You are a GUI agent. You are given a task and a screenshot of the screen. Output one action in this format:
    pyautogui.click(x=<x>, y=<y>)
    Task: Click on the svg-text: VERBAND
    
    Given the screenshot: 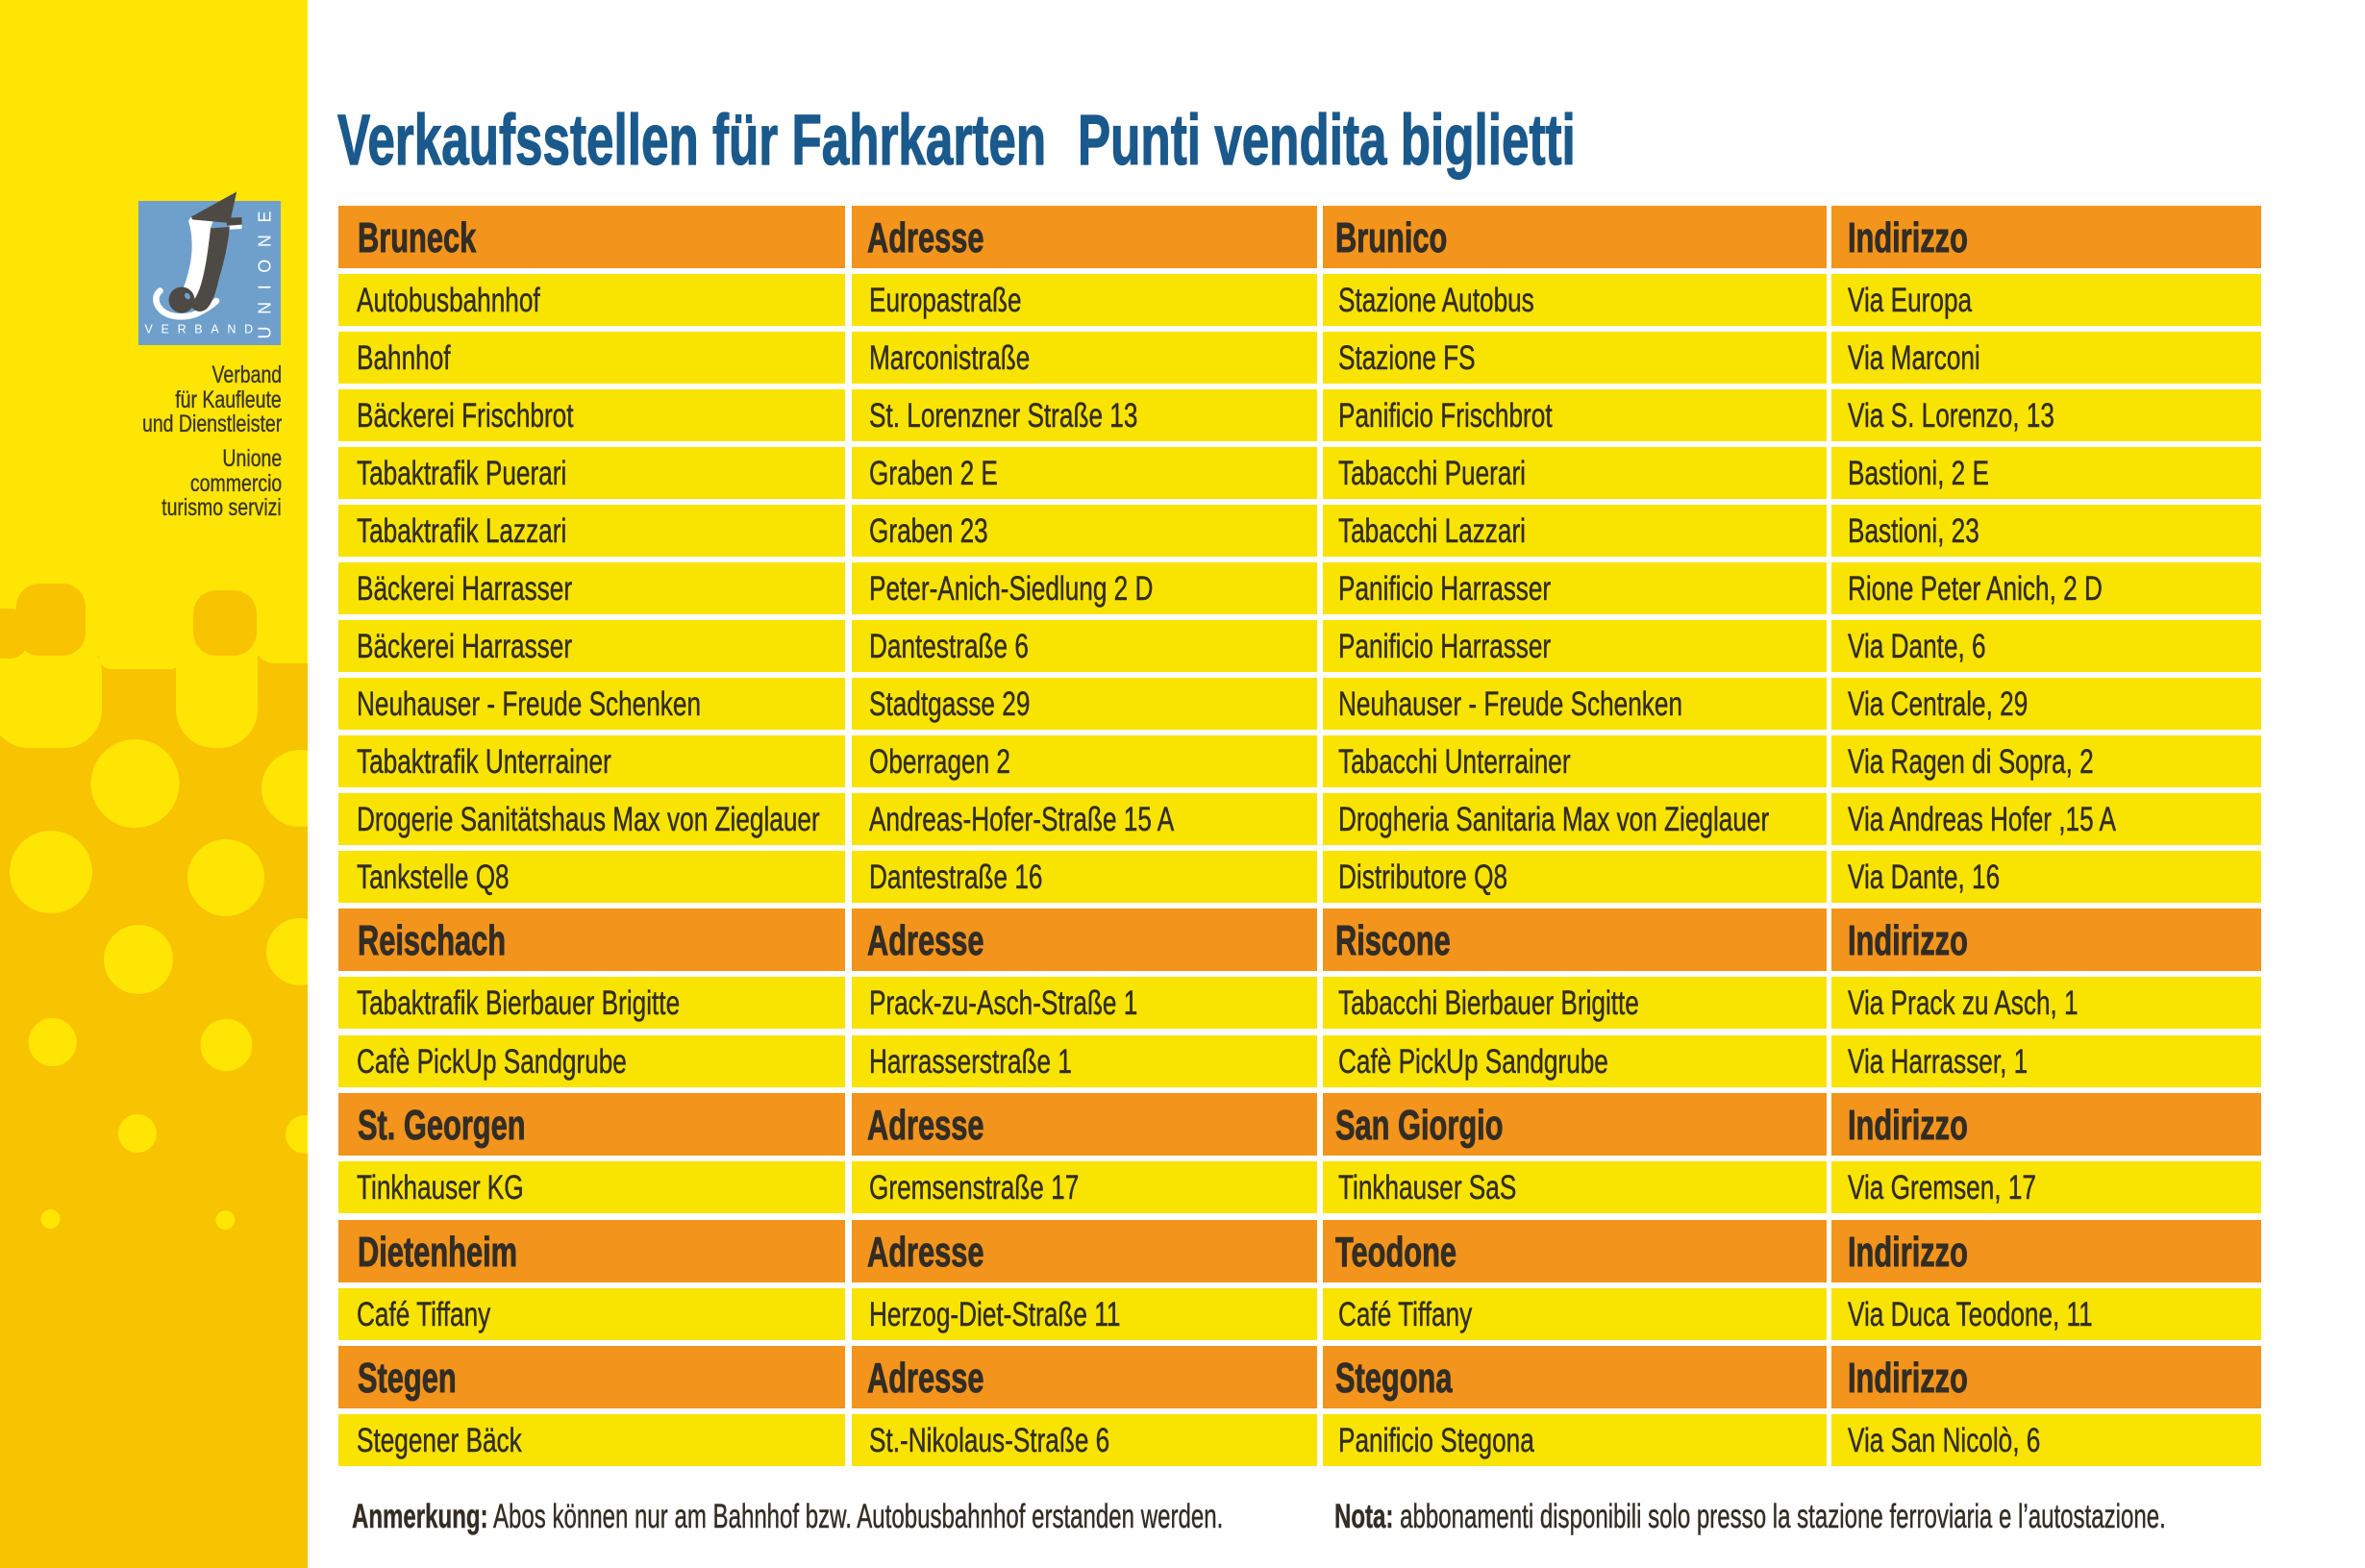 What is the action you would take?
    pyautogui.click(x=203, y=329)
    